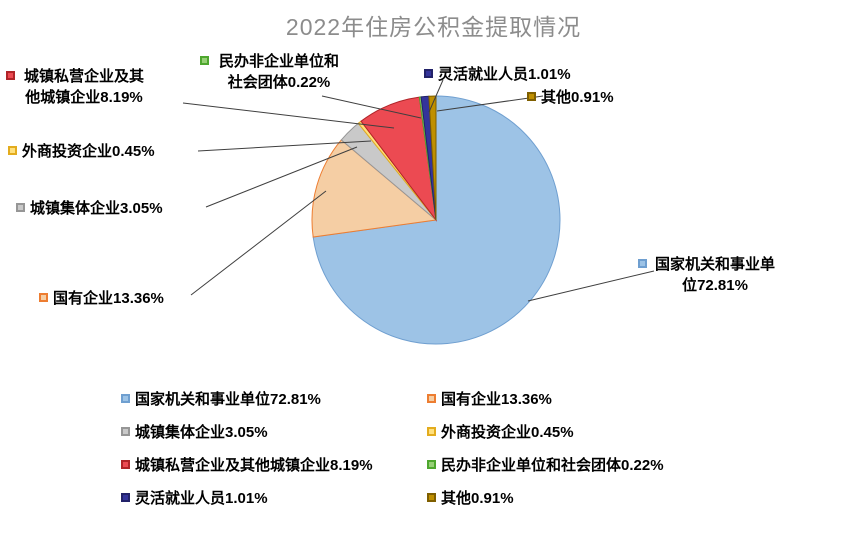  Describe the element at coordinates (431, 497) in the screenshot. I see `legend-marker-other-icon` at that location.